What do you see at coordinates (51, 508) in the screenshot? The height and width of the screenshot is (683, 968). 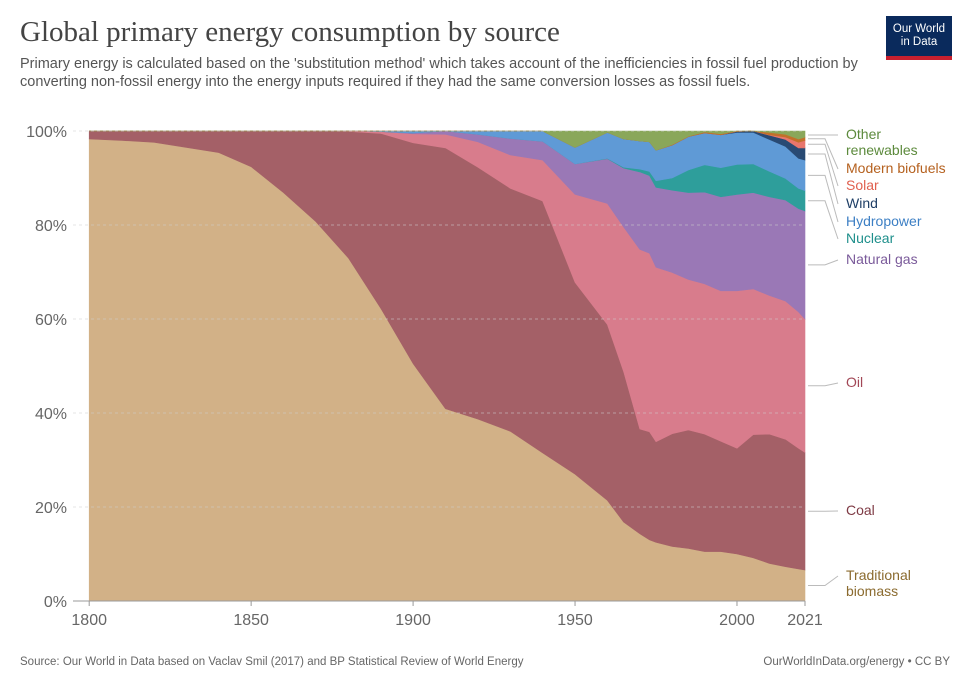 I see `y-tick-label: 20%` at bounding box center [51, 508].